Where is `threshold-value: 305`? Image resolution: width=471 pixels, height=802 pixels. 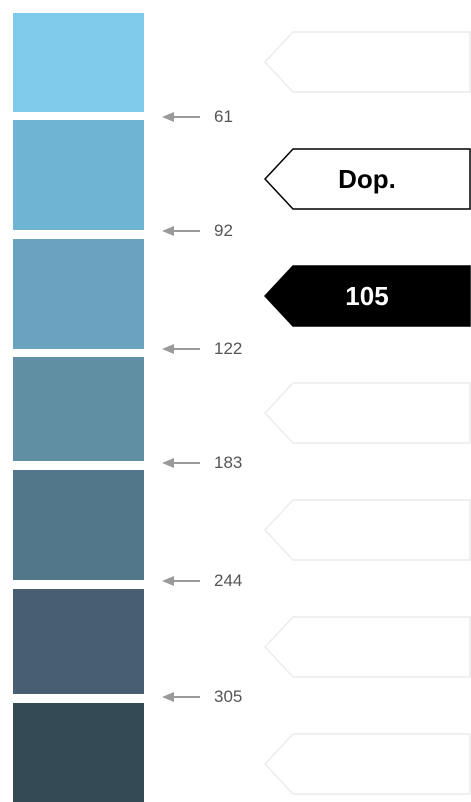
threshold-value: 305 is located at coordinates (228, 696).